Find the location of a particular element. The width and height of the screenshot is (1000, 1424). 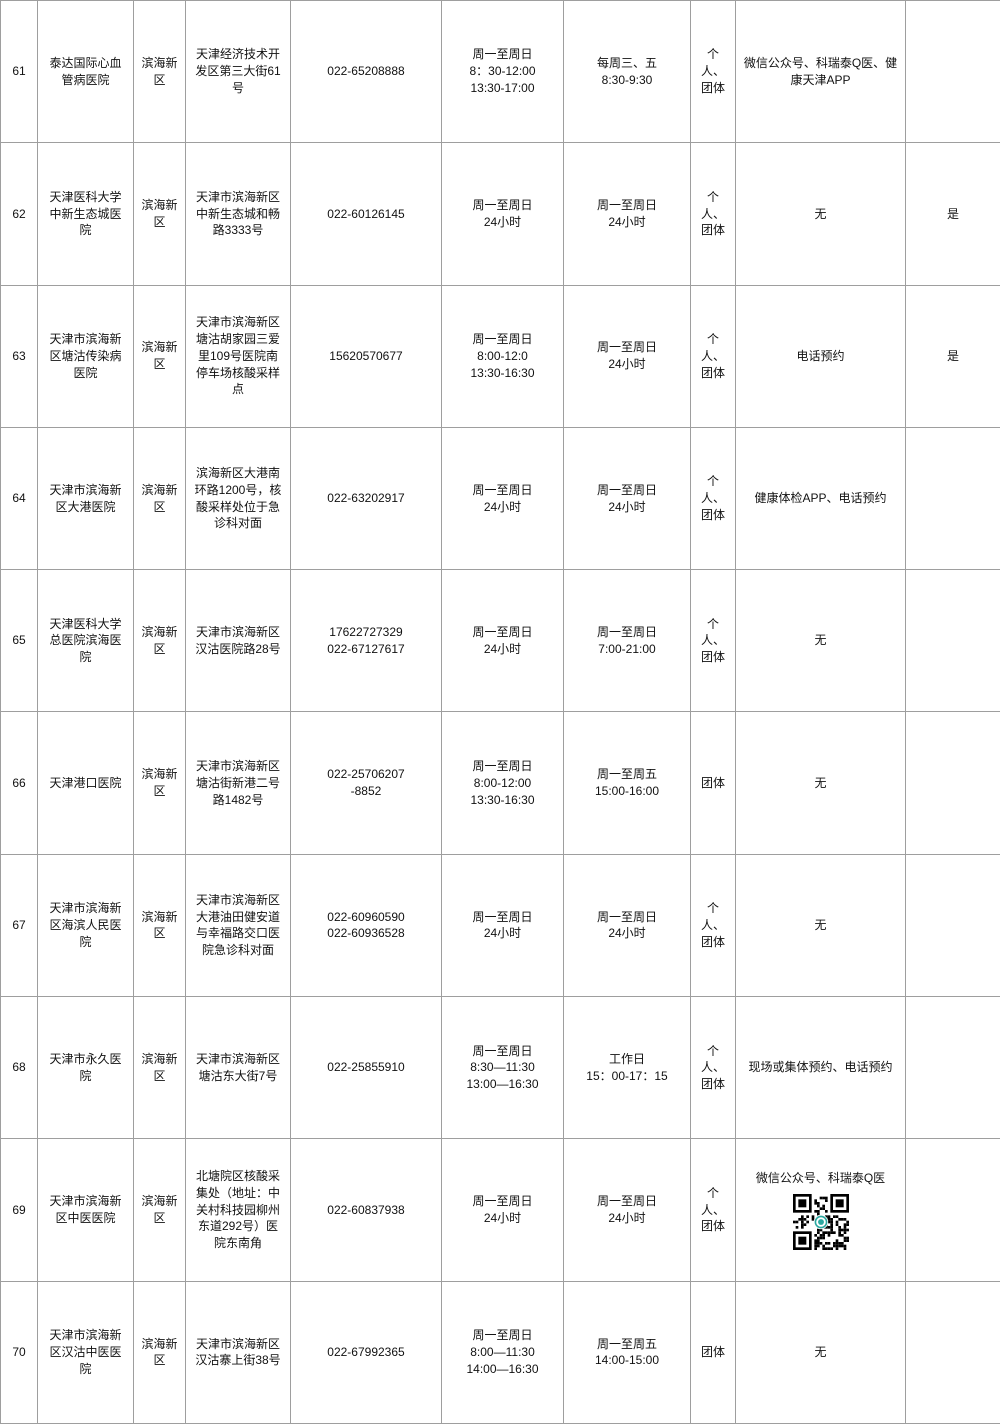

cell-hours1: 周一至周日 8:00-12:00 13:30-16:30 is located at coordinates (502, 783).